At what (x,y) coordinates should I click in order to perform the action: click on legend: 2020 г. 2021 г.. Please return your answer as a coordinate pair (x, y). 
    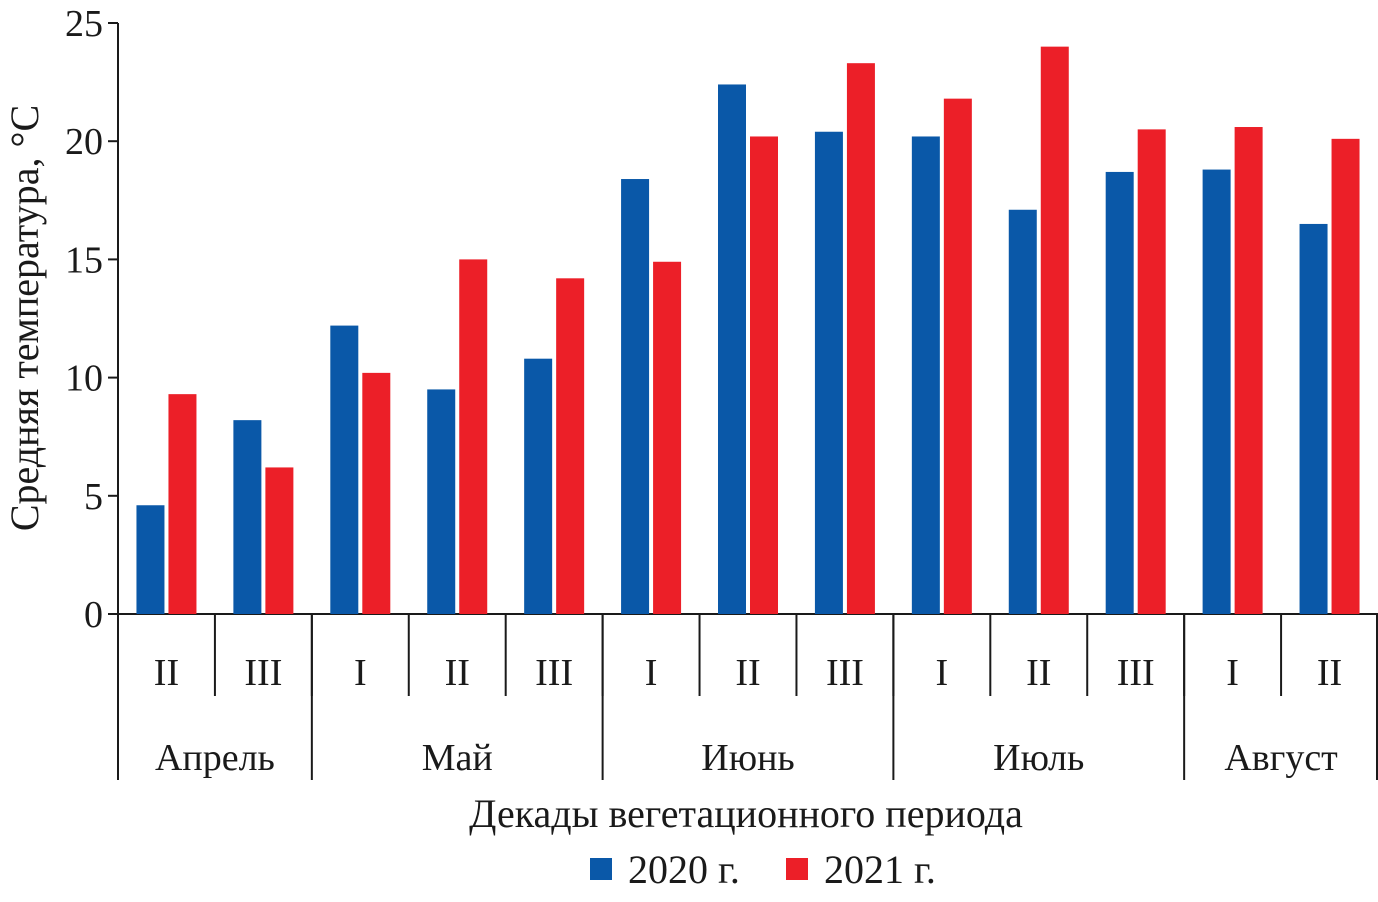
    Looking at the image, I should click on (763, 869).